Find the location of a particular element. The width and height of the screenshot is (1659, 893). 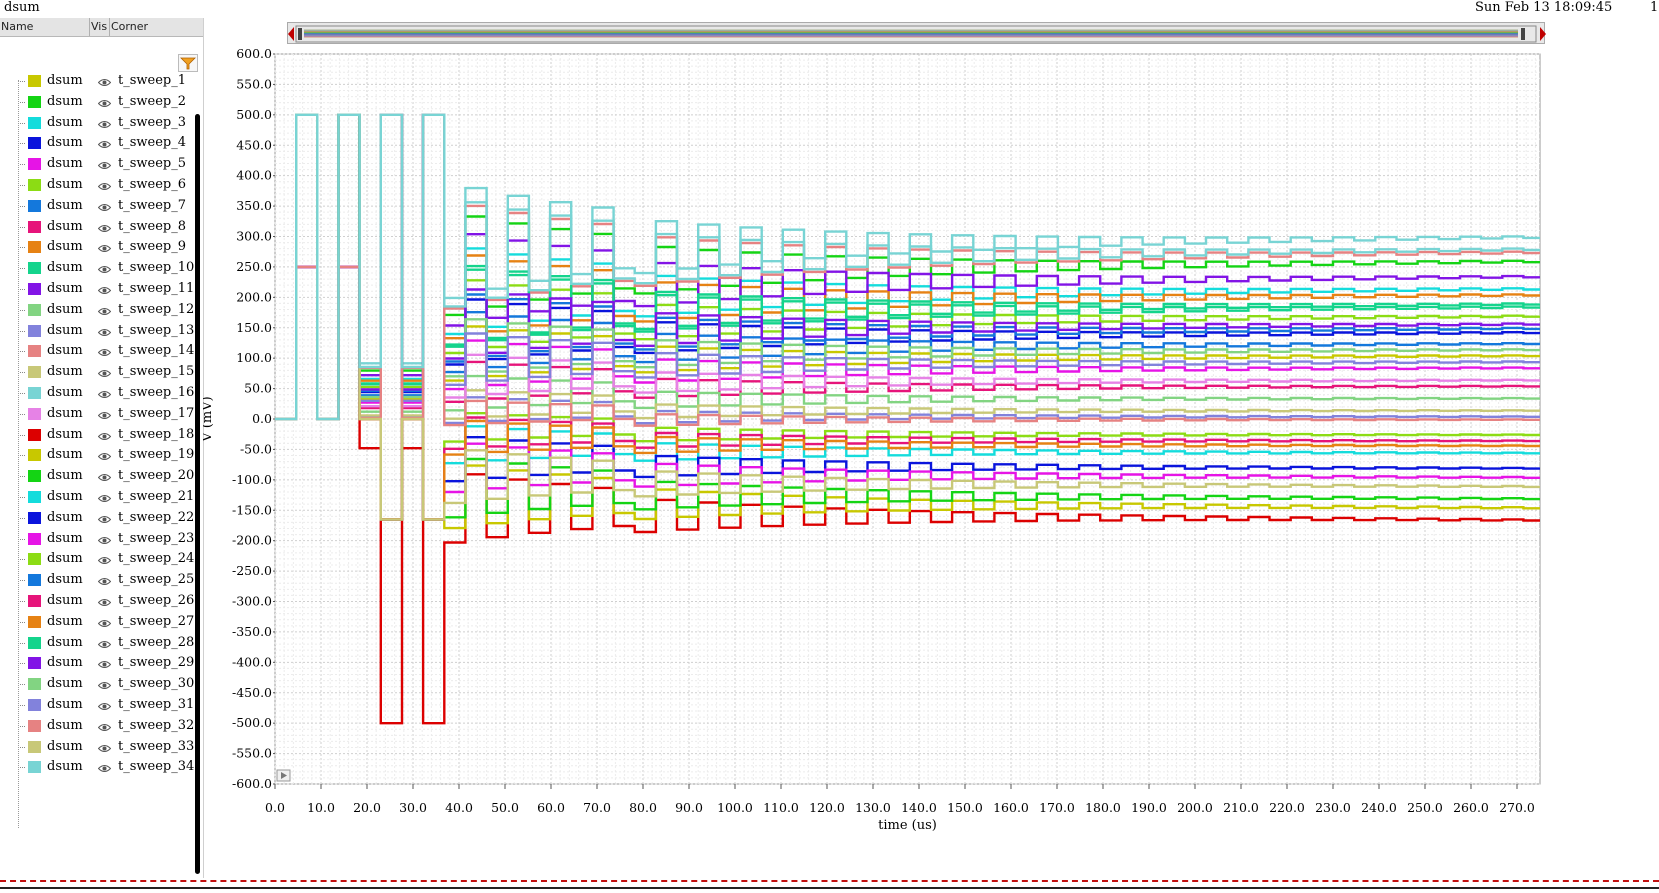

legend-row: dsum t_sweep_18 is located at coordinates (97, 435).